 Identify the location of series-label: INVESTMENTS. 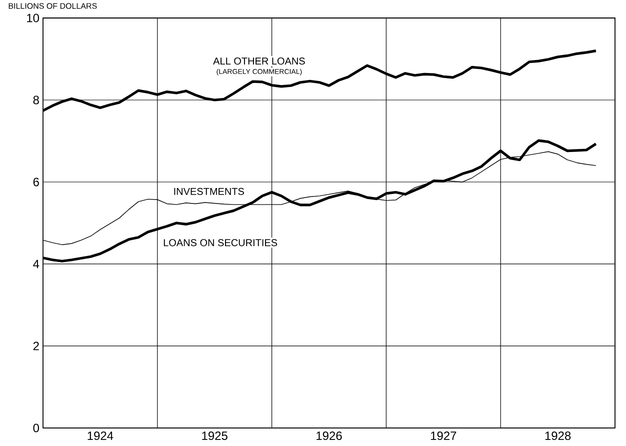
(209, 191).